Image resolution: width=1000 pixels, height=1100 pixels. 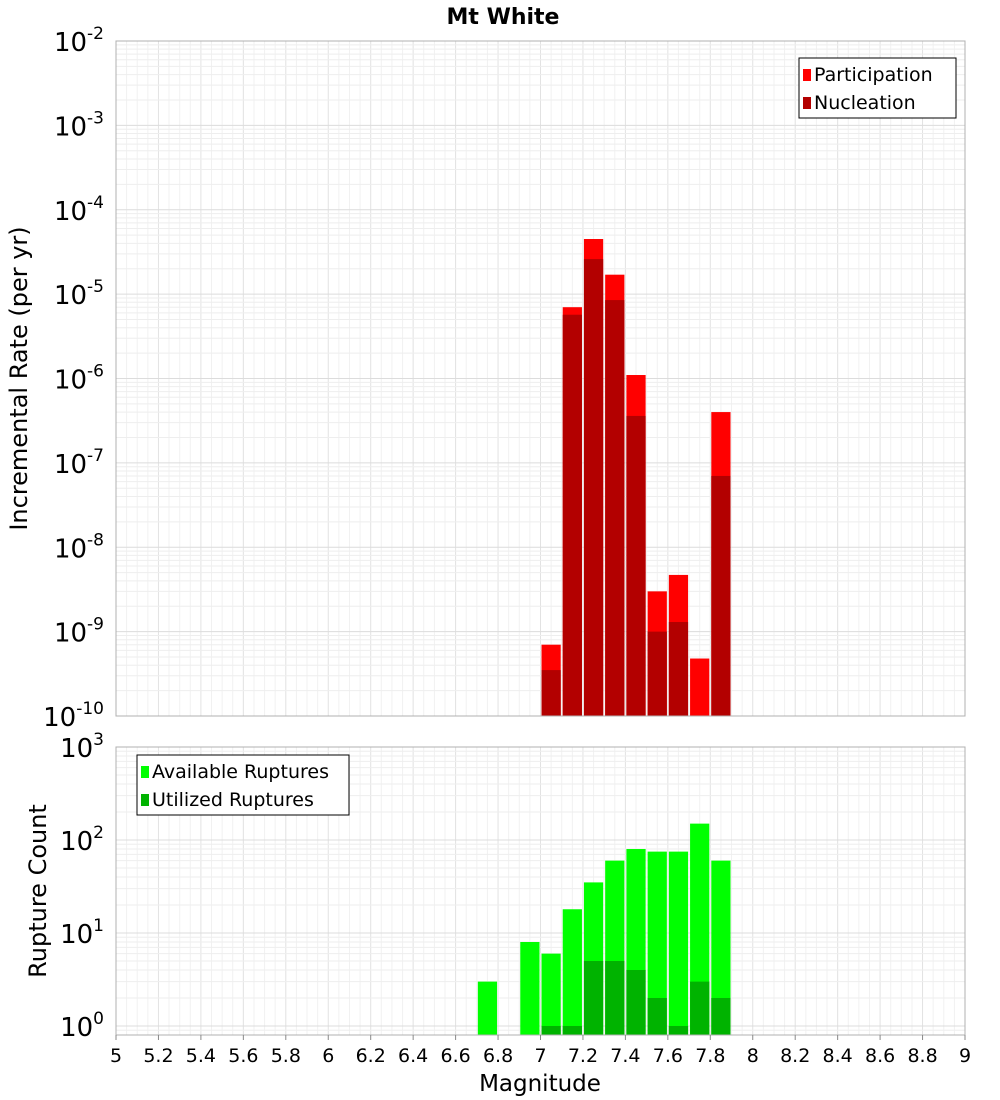 What do you see at coordinates (82, 840) in the screenshot?
I see `y-tick-label: 10²` at bounding box center [82, 840].